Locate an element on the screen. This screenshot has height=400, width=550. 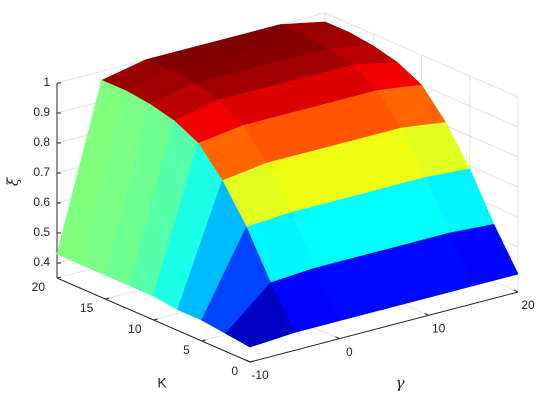
x-tick-label: -10 is located at coordinates (260, 375).